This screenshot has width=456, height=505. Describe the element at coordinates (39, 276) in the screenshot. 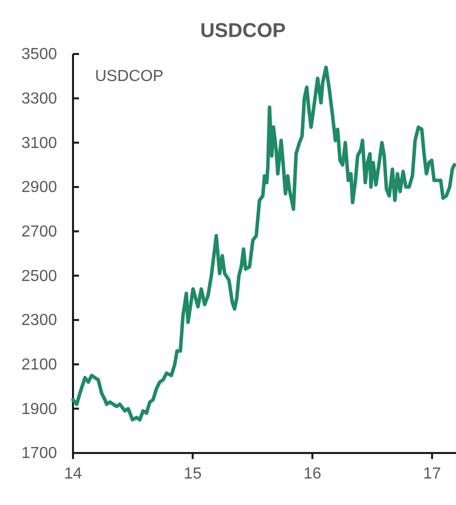

I see `y-tick-label: 2500` at that location.